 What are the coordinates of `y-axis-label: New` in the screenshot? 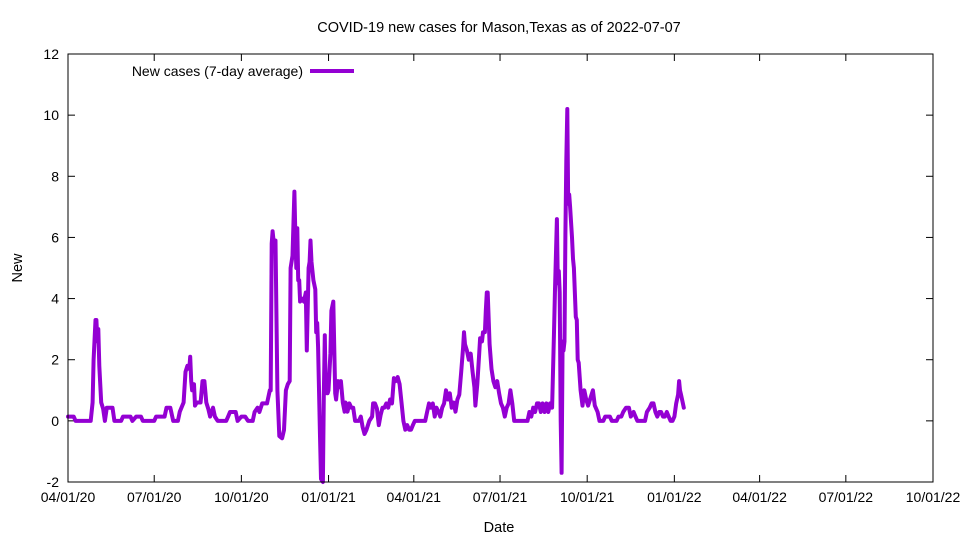 It's located at (18, 268).